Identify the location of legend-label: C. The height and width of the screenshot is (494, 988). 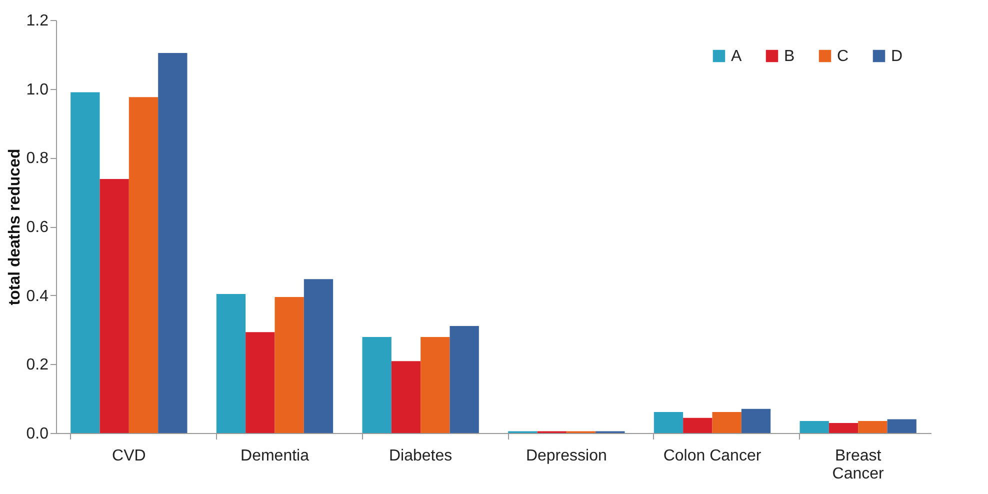
(843, 56).